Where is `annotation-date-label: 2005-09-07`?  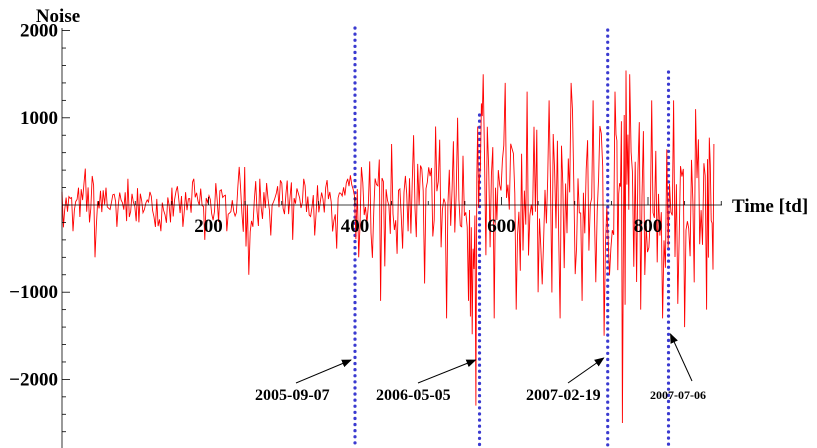 annotation-date-label: 2005-09-07 is located at coordinates (292, 395).